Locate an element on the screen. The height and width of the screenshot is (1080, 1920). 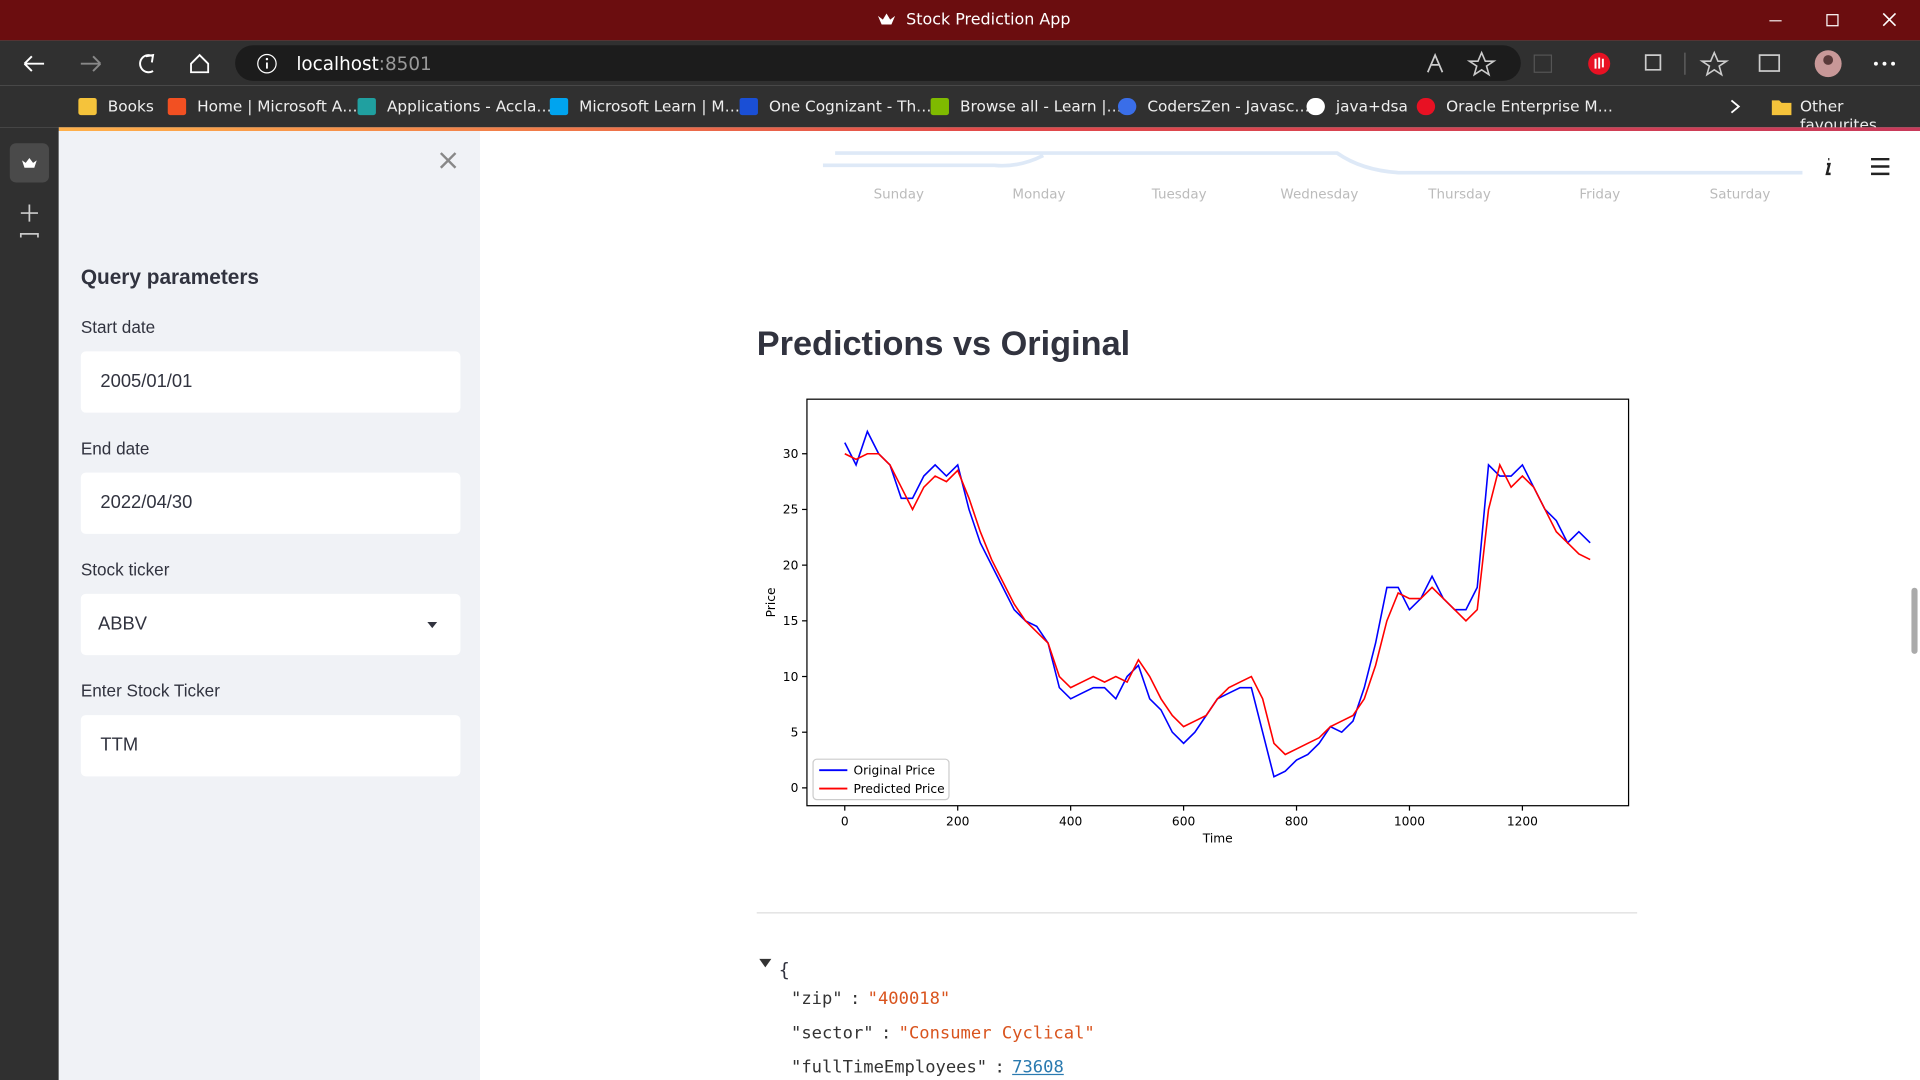
nav-buttons is located at coordinates (121, 63).